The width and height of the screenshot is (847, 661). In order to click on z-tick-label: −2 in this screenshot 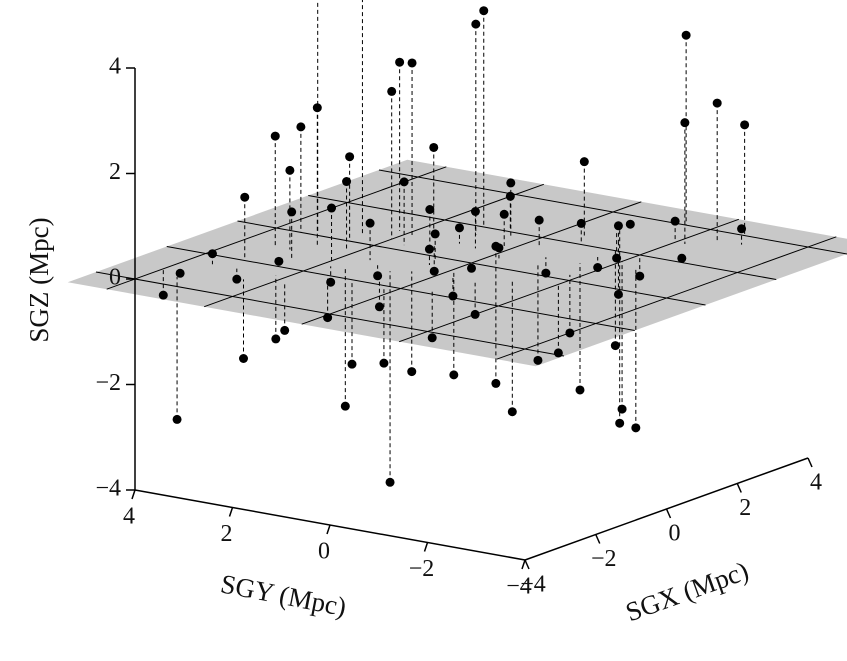, I will do `click(108, 383)`.